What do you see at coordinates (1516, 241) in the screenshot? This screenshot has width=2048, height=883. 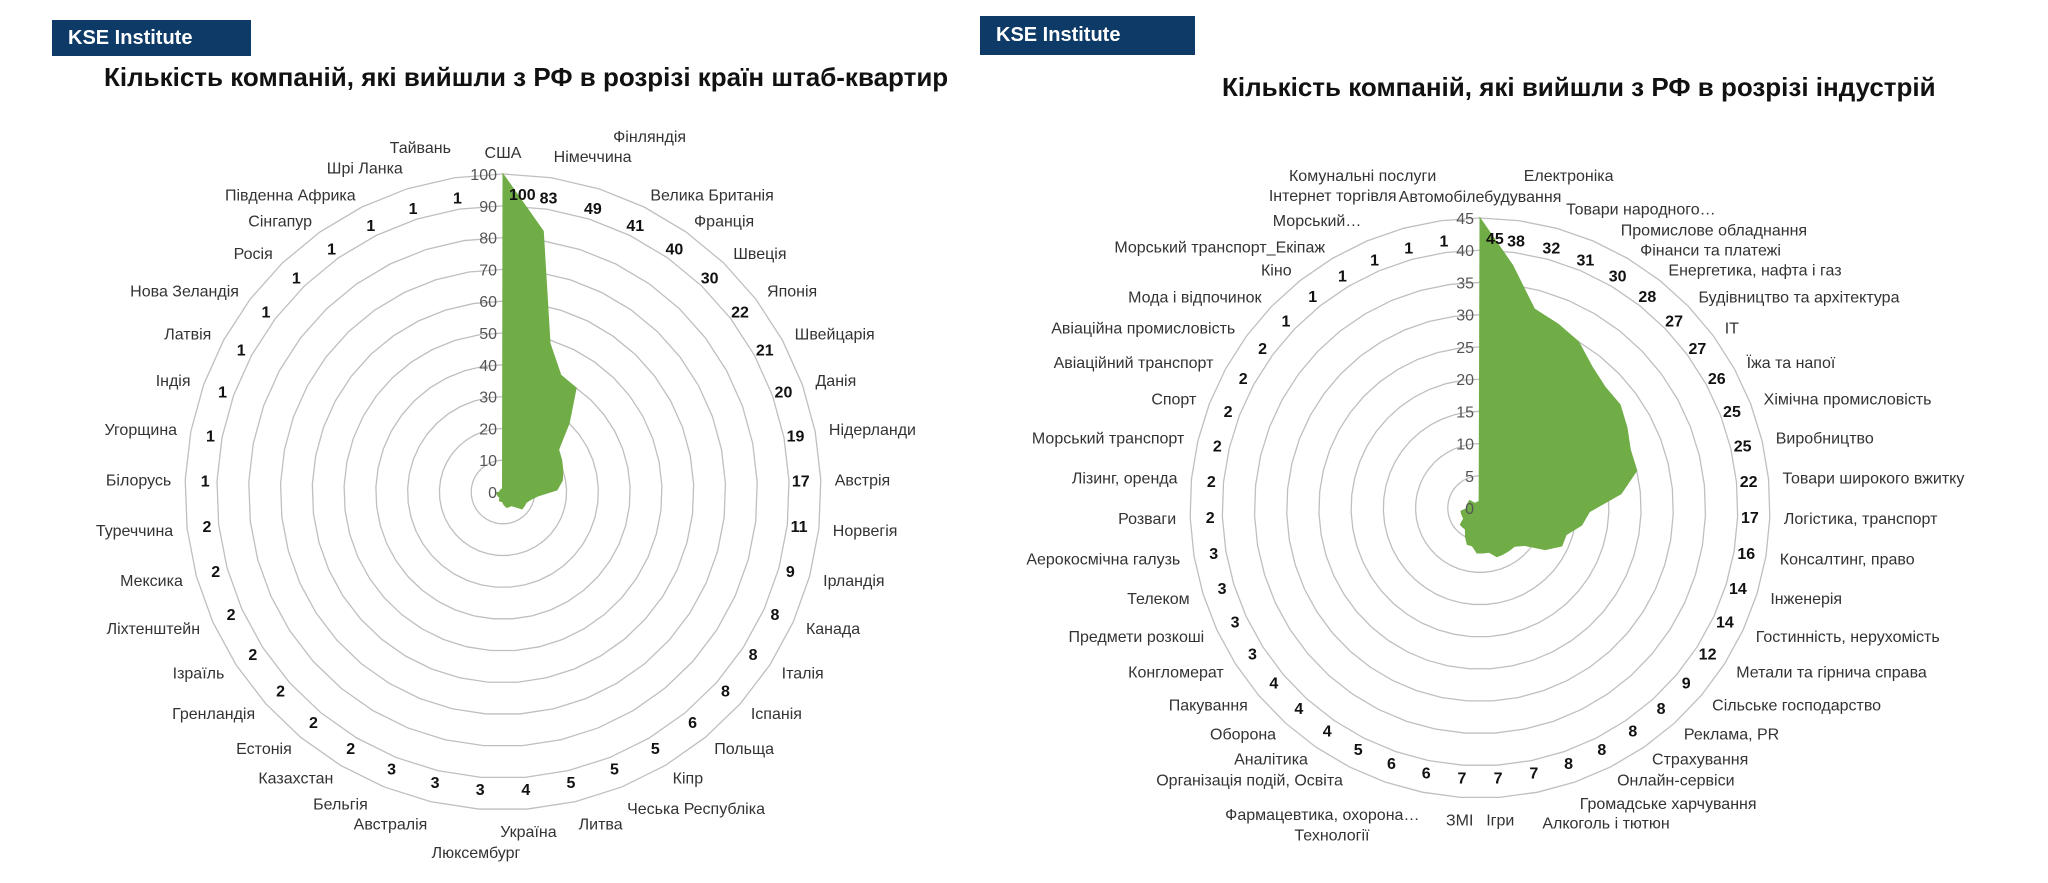 I see `data-label: 38` at bounding box center [1516, 241].